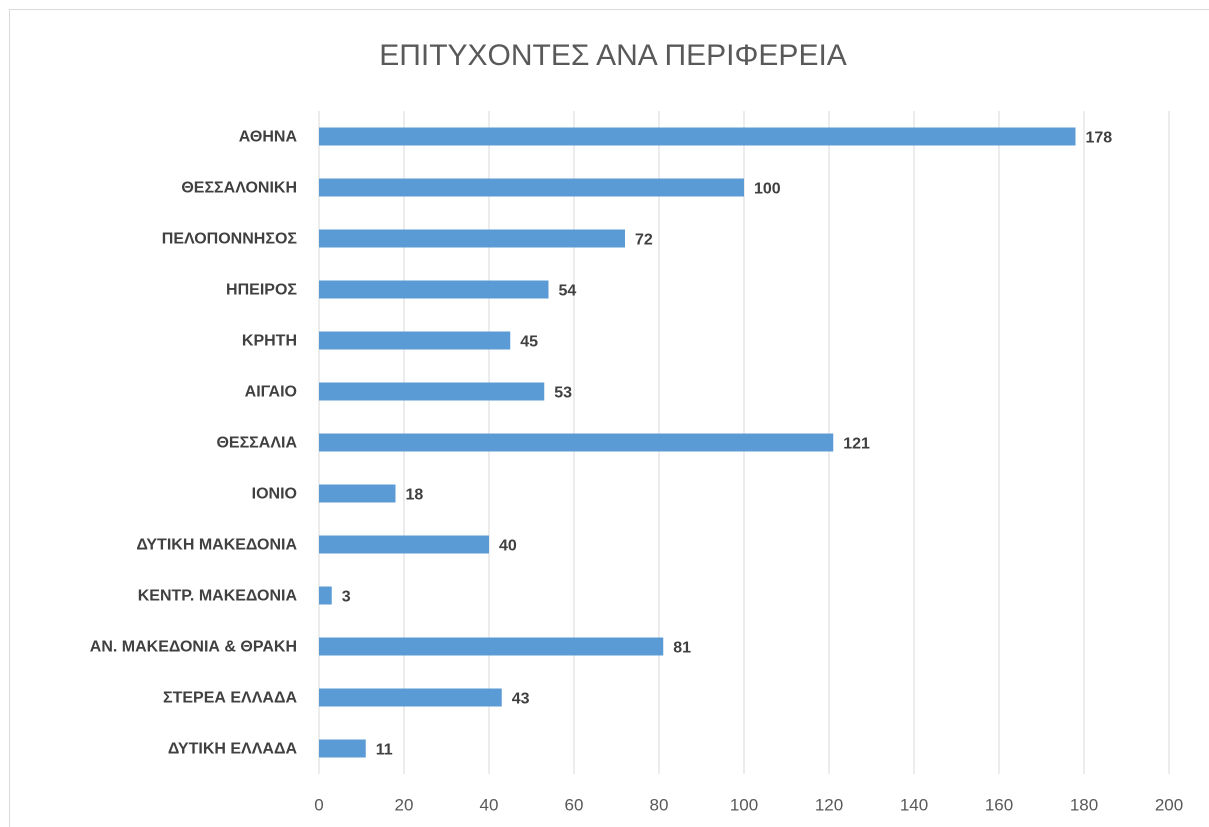 This screenshot has width=1209, height=827. Describe the element at coordinates (1084, 804) in the screenshot. I see `x-tick-label: 180` at that location.